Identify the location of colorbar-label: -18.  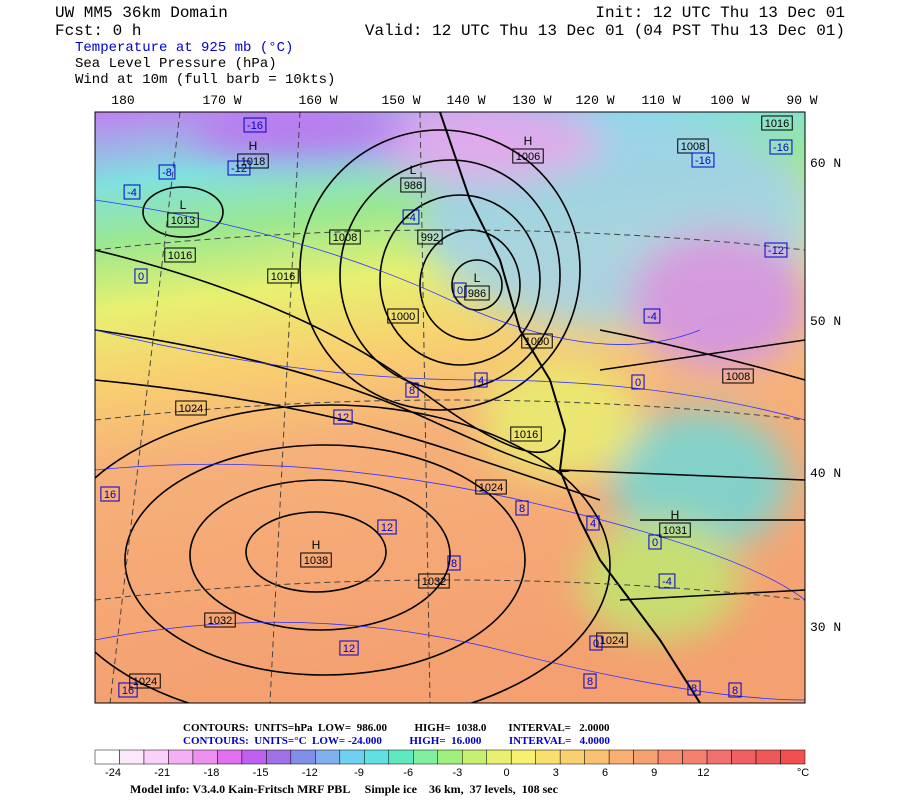
(211, 773).